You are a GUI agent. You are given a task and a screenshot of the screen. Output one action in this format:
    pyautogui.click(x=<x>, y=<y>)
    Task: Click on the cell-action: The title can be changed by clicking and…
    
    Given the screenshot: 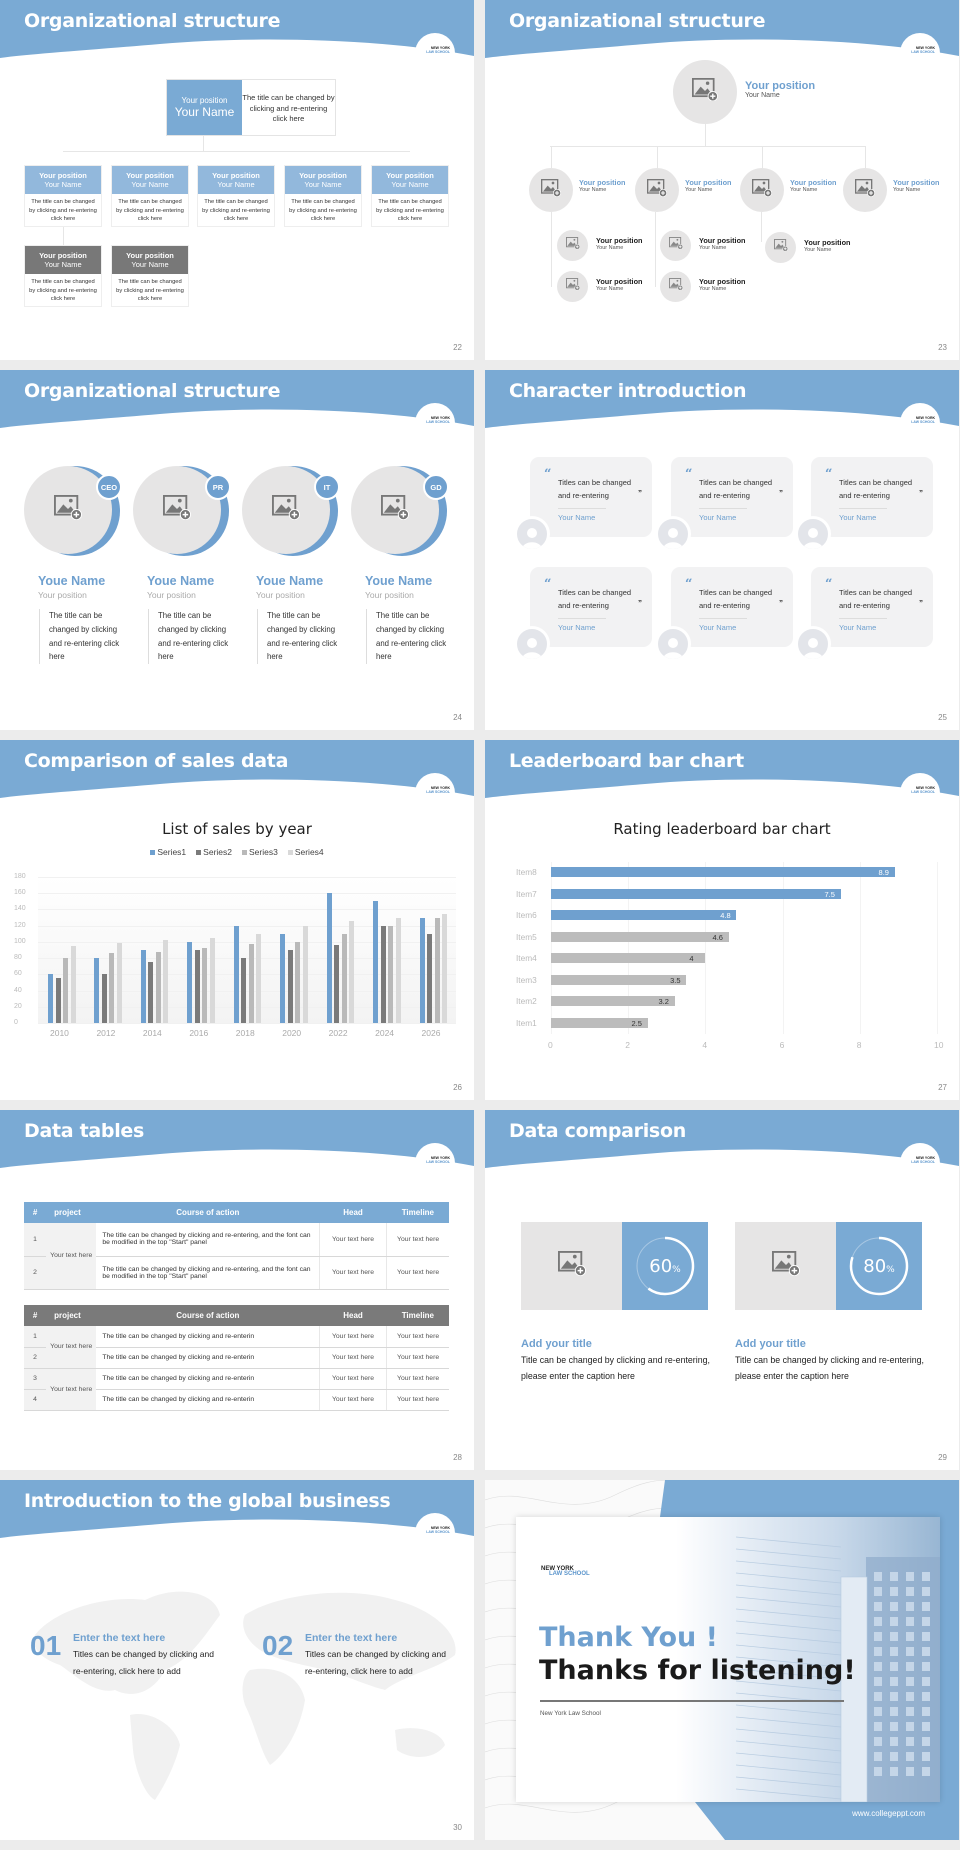 What is the action you would take?
    pyautogui.click(x=208, y=1240)
    